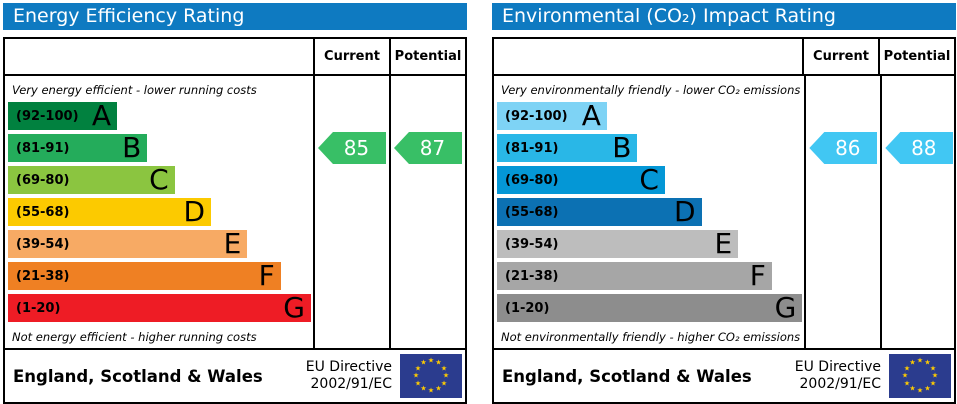 The width and height of the screenshot is (957, 404). Describe the element at coordinates (235, 16) in the screenshot. I see `energy-chart-title: Energy Efficiency Rating` at that location.